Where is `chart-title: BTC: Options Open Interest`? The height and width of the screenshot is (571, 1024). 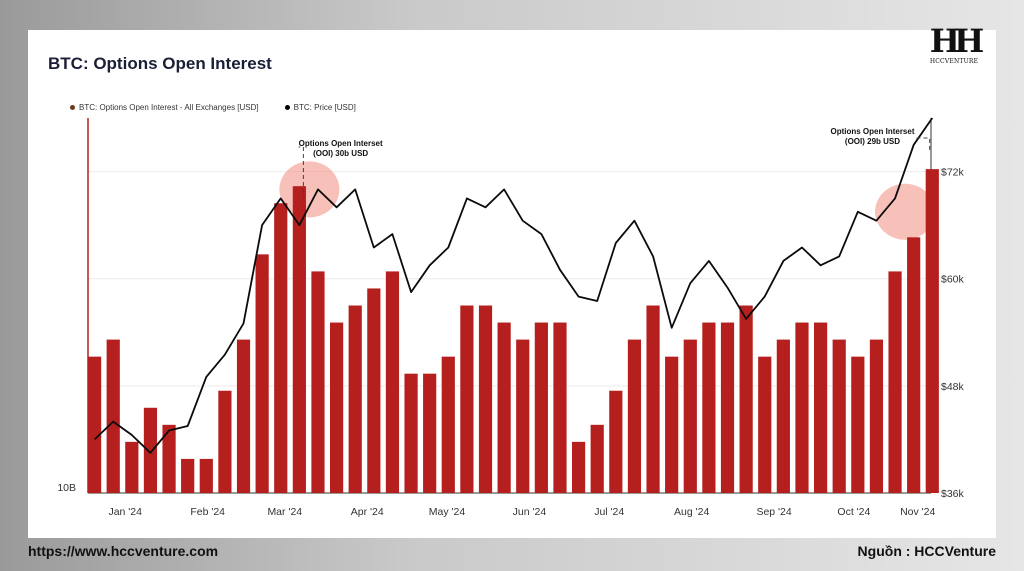 chart-title: BTC: Options Open Interest is located at coordinates (160, 63).